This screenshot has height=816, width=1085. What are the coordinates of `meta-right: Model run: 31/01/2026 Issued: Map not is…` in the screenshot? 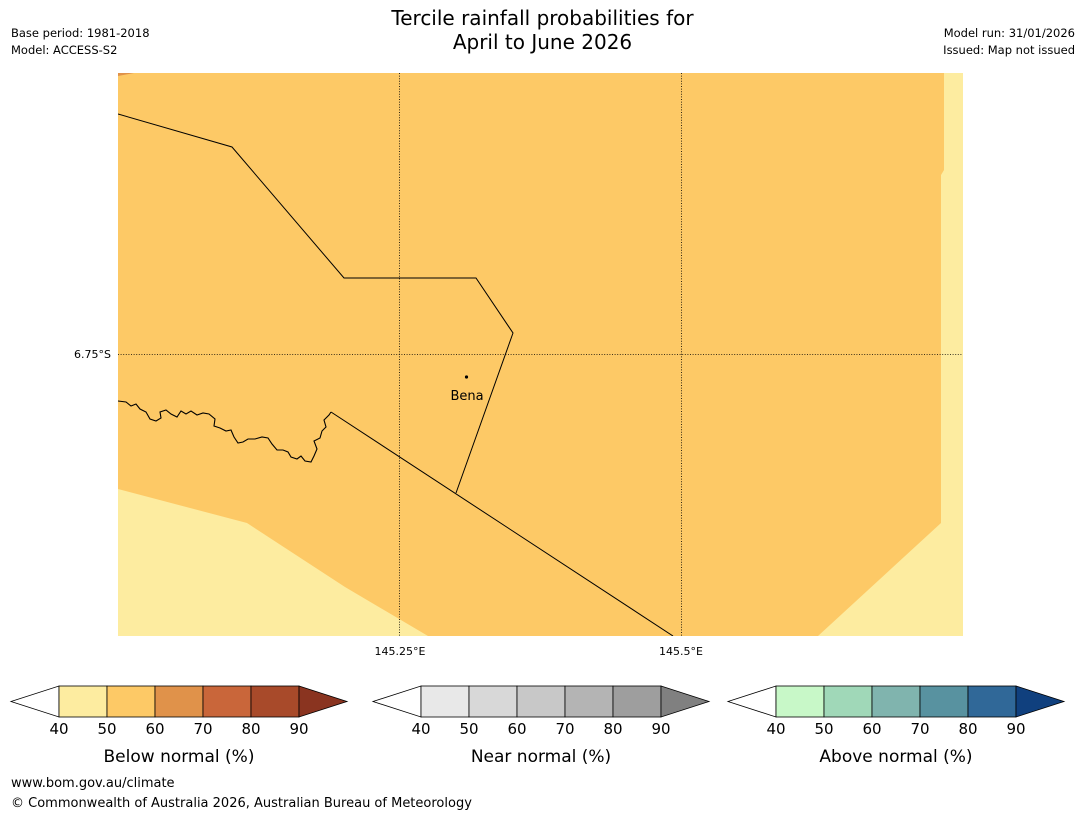 It's located at (1009, 42).